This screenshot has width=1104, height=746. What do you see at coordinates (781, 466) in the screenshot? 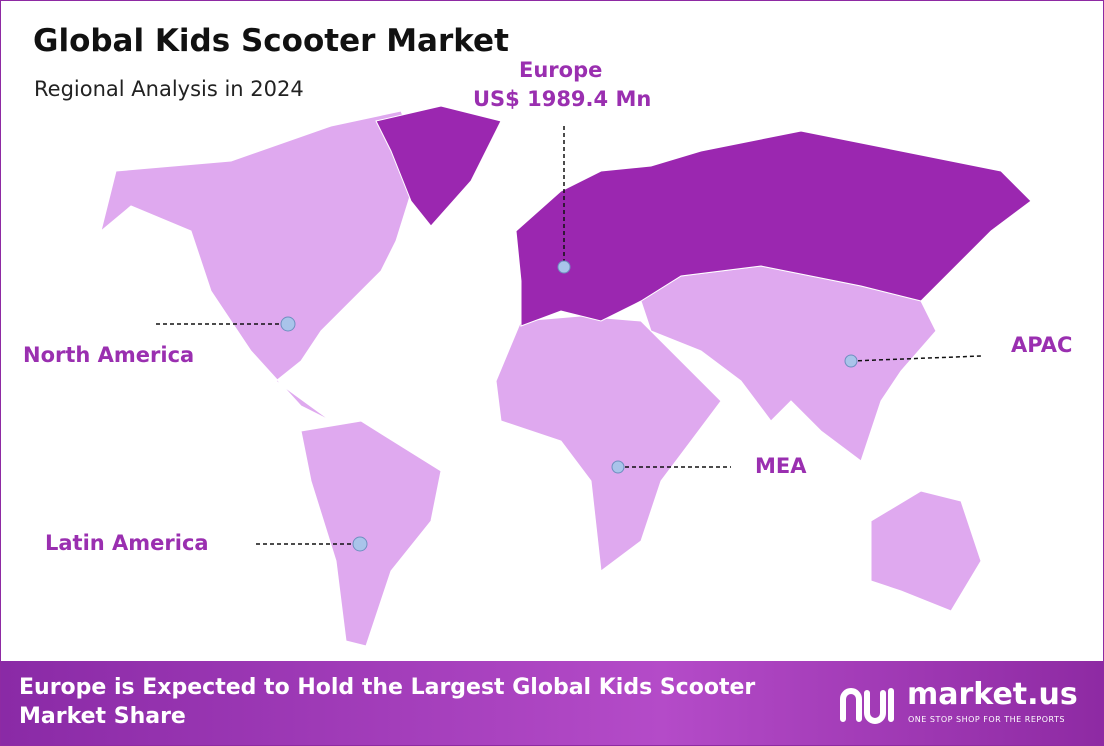
I see `region-label: MEA` at bounding box center [781, 466].